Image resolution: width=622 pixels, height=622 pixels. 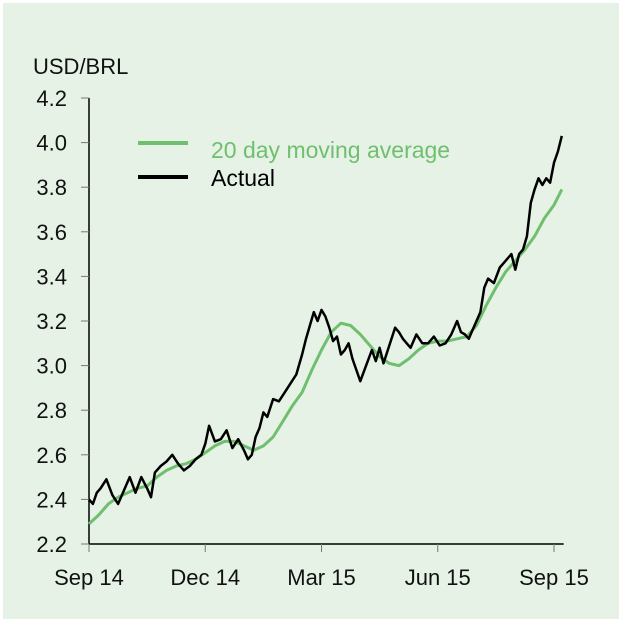 What do you see at coordinates (438, 577) in the screenshot?
I see `x-tick-label: Jun 15` at bounding box center [438, 577].